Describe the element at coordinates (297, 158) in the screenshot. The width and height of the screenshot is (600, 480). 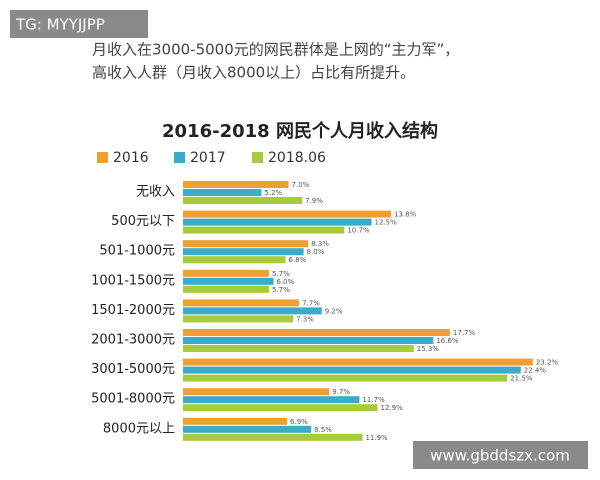
I see `legend-label: 2018.06` at that location.